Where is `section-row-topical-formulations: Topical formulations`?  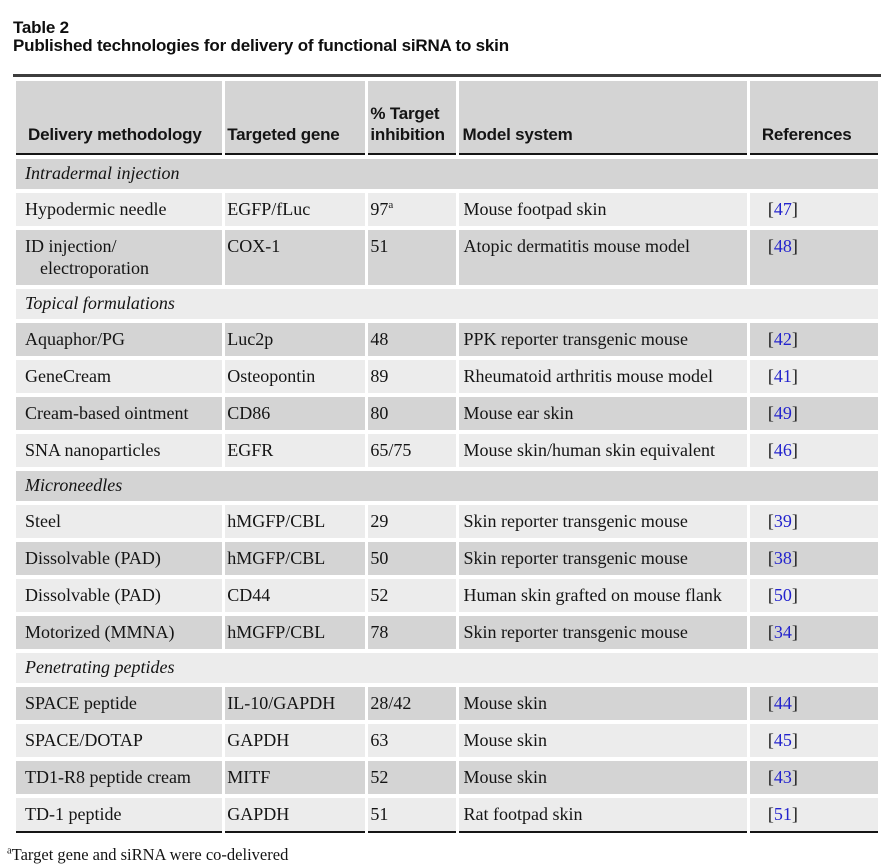
section-row-topical-formulations: Topical formulations is located at coordinates (447, 304).